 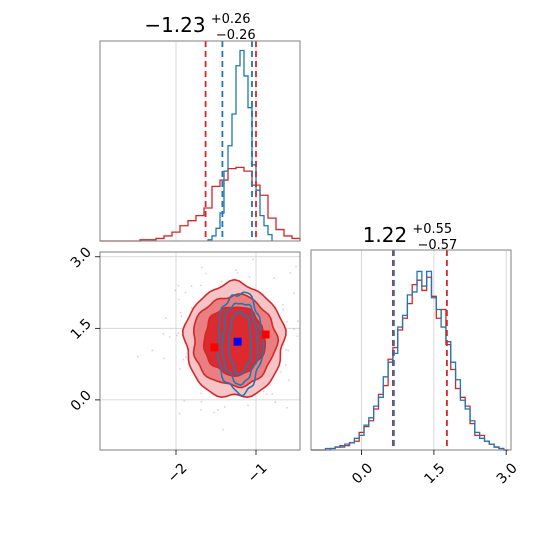 I want to click on marginal-x-frame, so click(x=200, y=141).